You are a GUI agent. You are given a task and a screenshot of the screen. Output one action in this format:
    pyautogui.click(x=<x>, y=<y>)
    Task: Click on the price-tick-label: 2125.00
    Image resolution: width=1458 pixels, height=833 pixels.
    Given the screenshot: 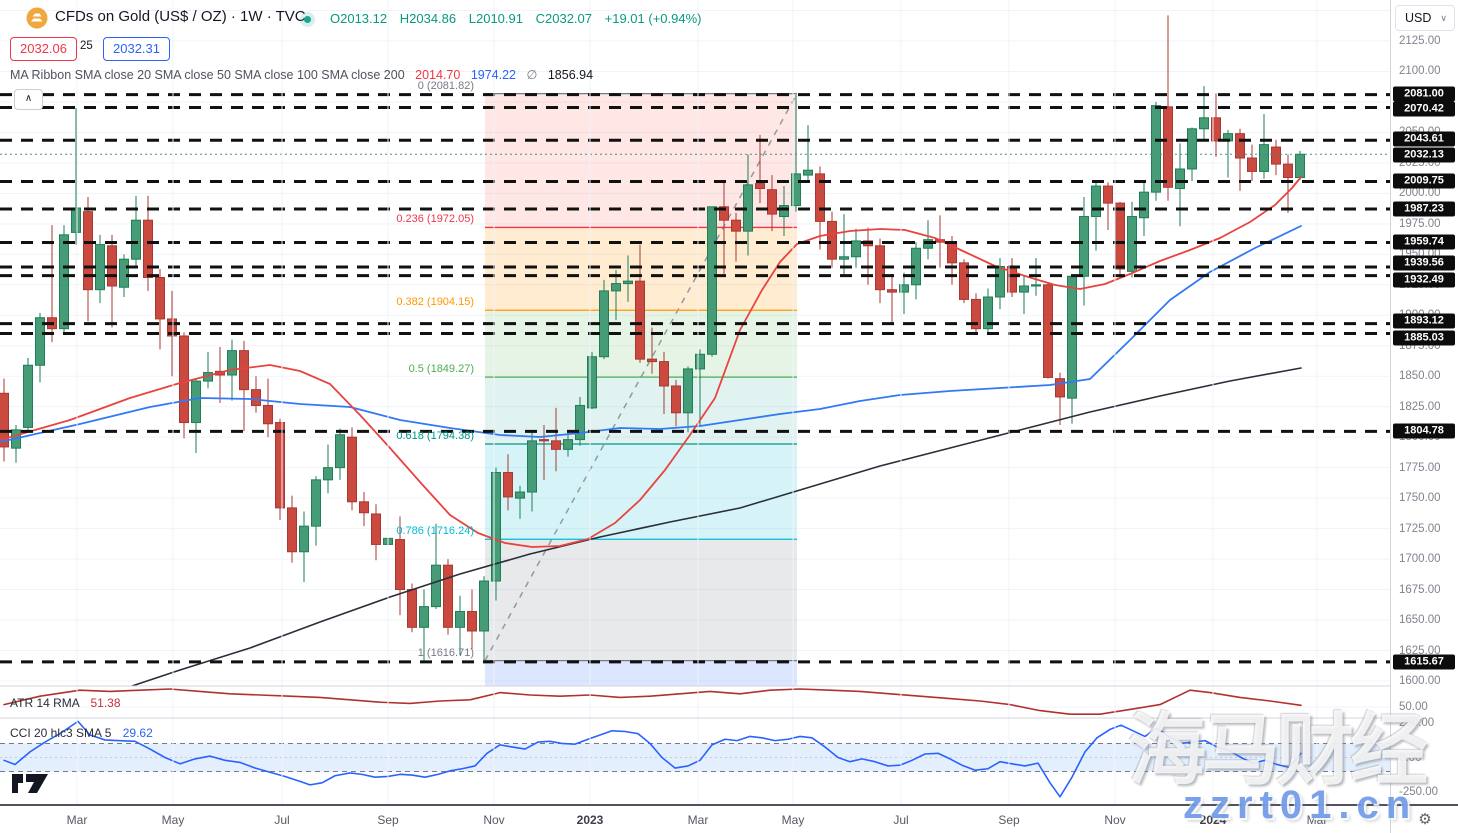 What is the action you would take?
    pyautogui.click(x=1420, y=41)
    